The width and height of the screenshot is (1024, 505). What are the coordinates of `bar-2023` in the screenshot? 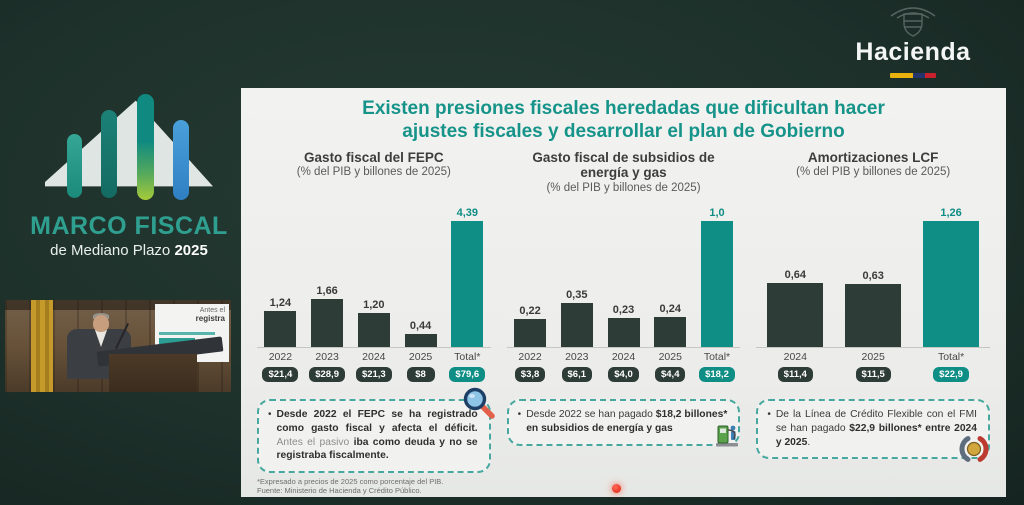 It's located at (576, 325).